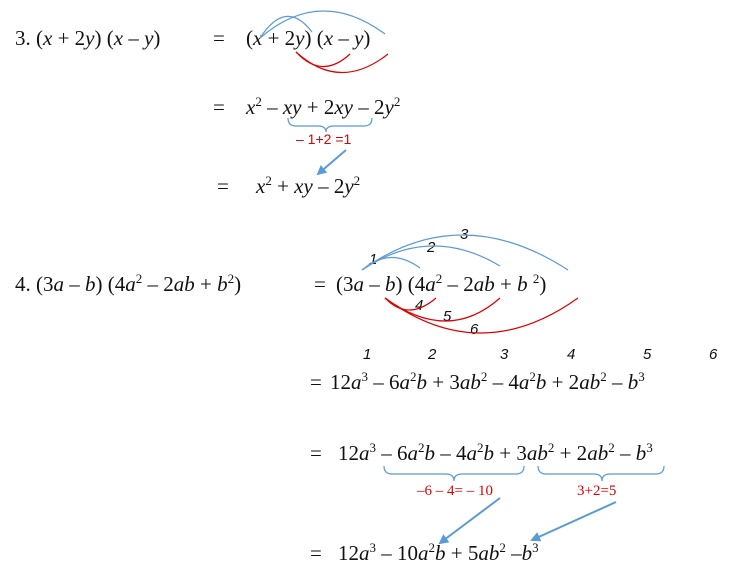 The height and width of the screenshot is (582, 730). I want to click on p3-brace, so click(330, 125).